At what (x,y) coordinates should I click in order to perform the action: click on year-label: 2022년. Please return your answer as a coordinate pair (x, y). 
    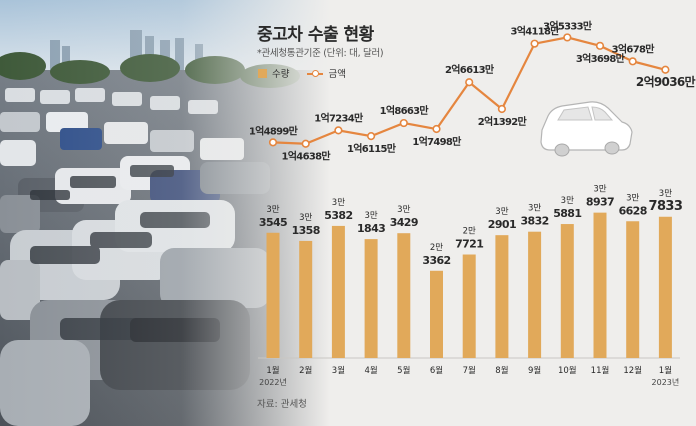
    Looking at the image, I should click on (273, 382).